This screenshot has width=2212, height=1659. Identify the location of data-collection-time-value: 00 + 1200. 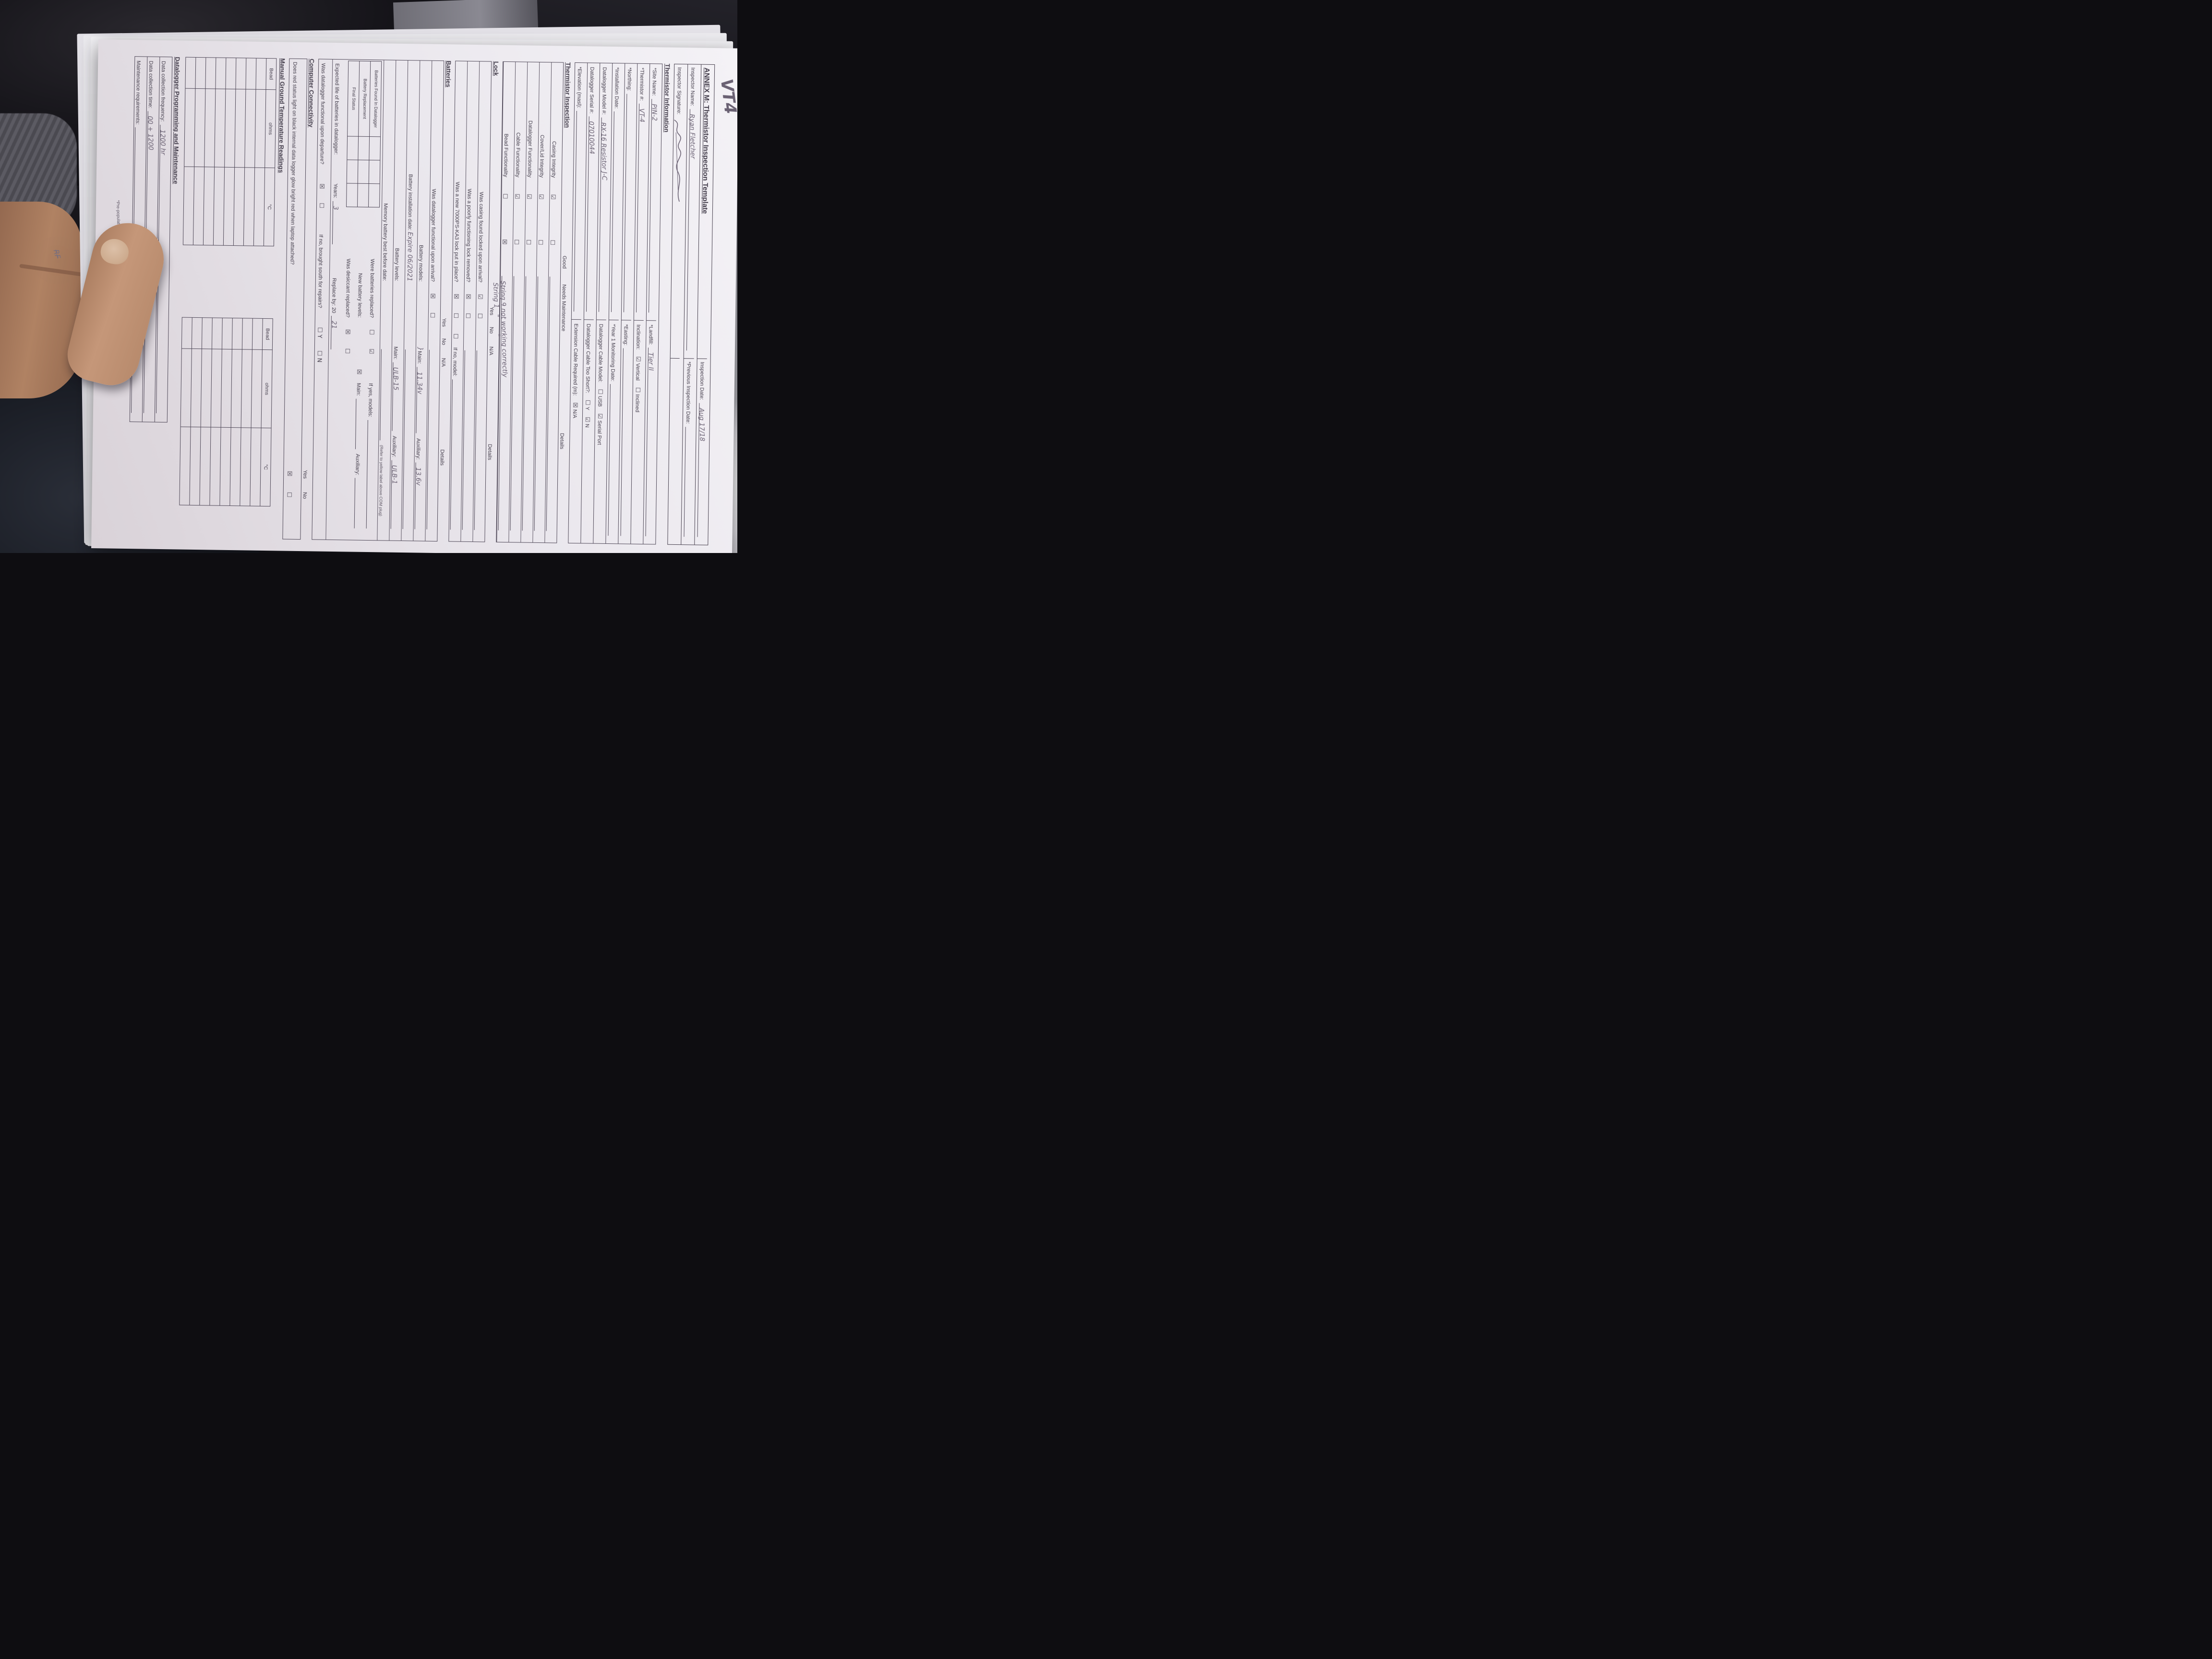
(150, 133).